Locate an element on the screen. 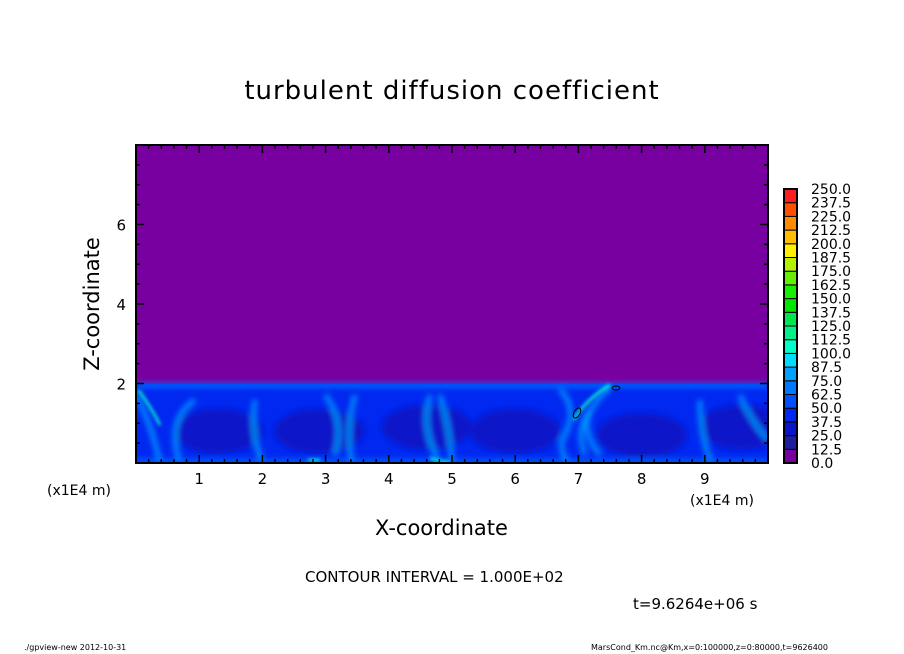 The width and height of the screenshot is (904, 654). colorbar-label: 137.5 is located at coordinates (831, 313).